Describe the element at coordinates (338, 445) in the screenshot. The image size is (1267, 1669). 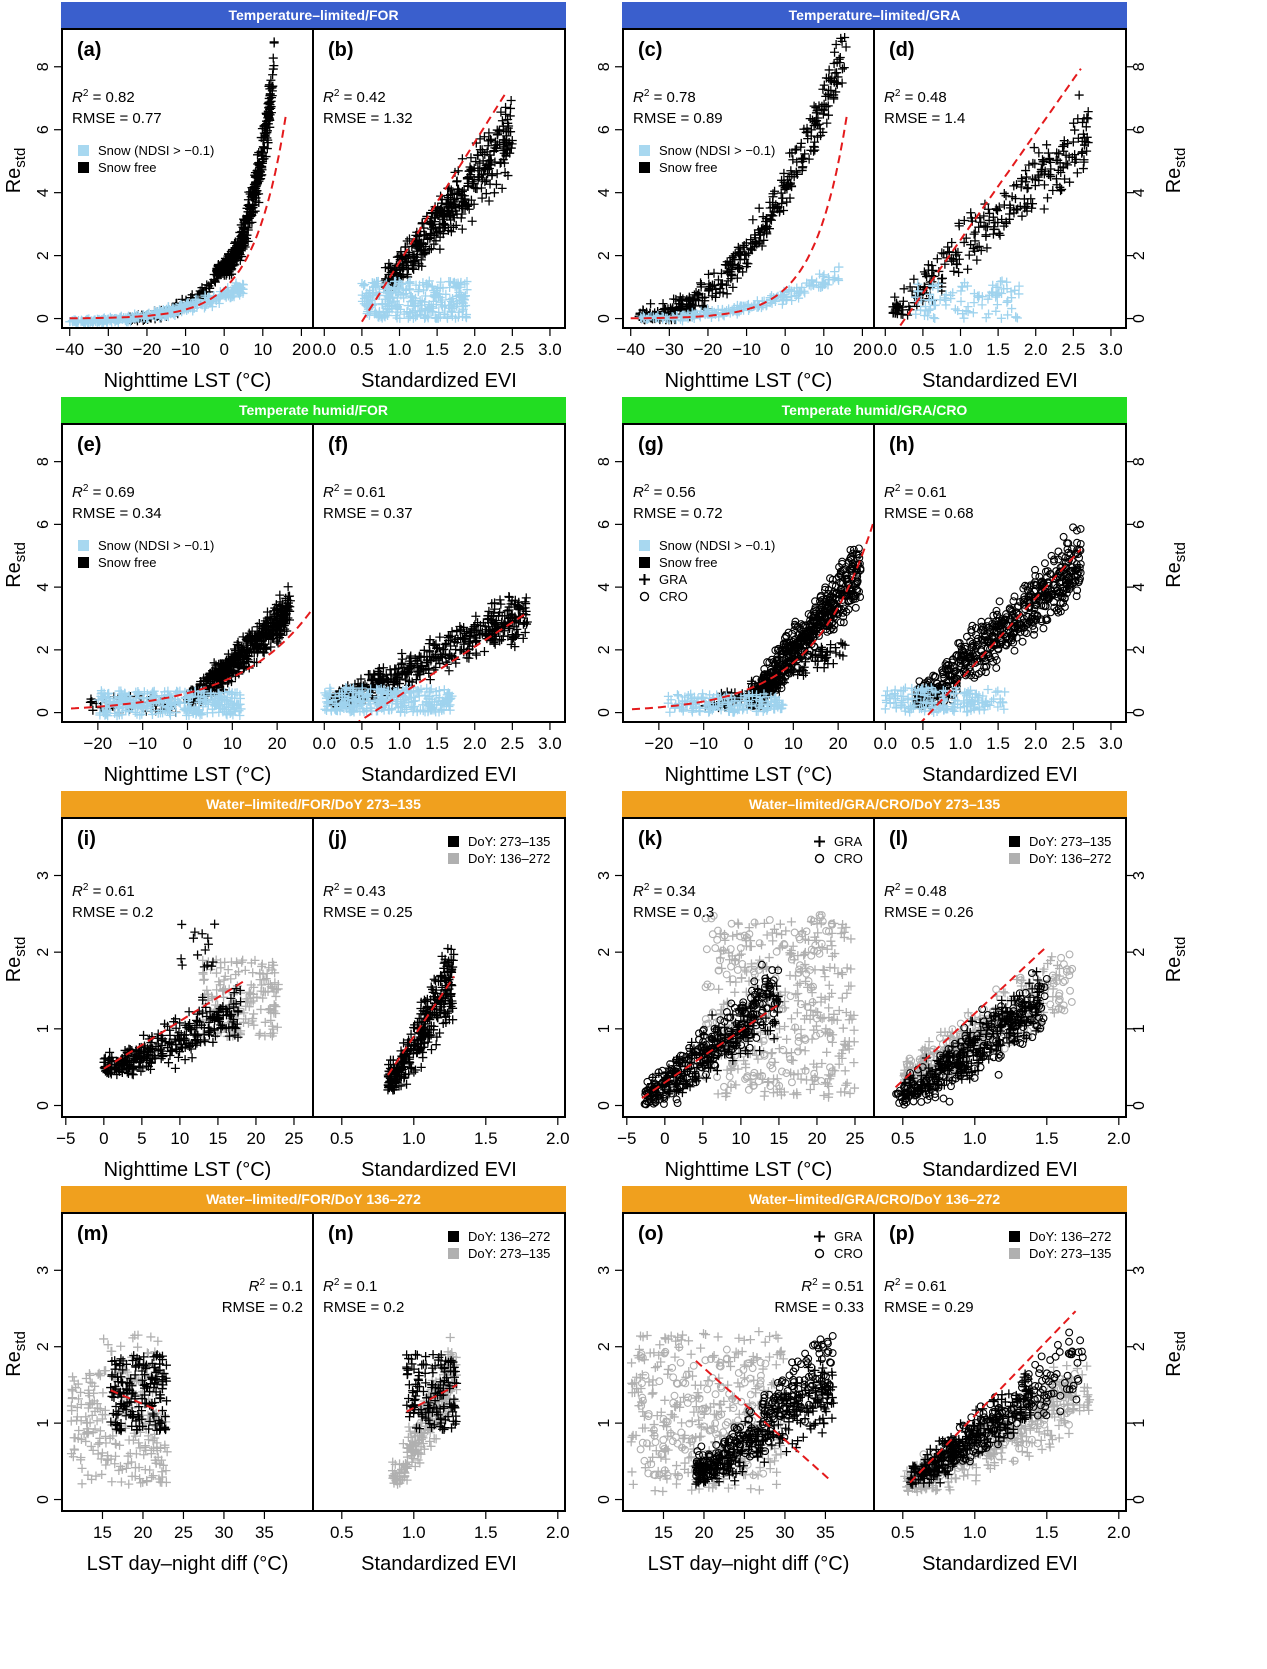
I see `panel-label: (f)` at that location.